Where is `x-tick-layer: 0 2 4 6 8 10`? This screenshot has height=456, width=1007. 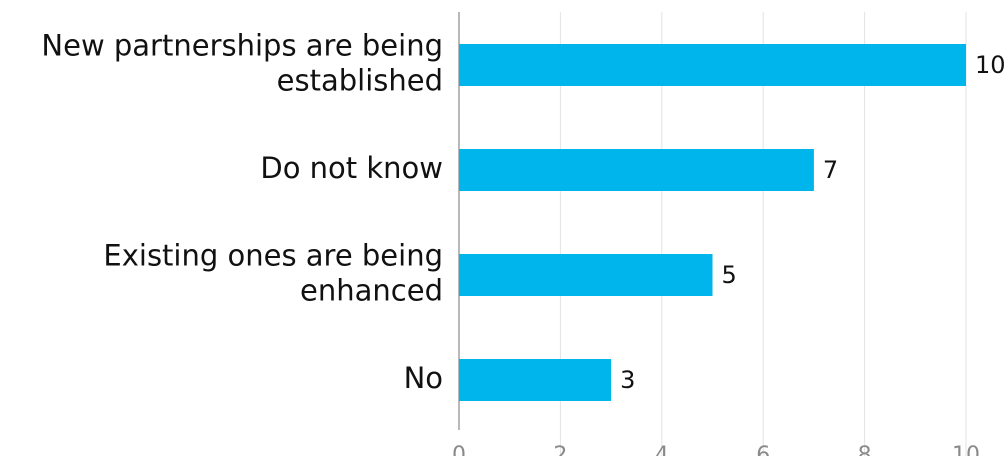
x-tick-layer: 0 2 4 6 8 10 is located at coordinates (716, 449).